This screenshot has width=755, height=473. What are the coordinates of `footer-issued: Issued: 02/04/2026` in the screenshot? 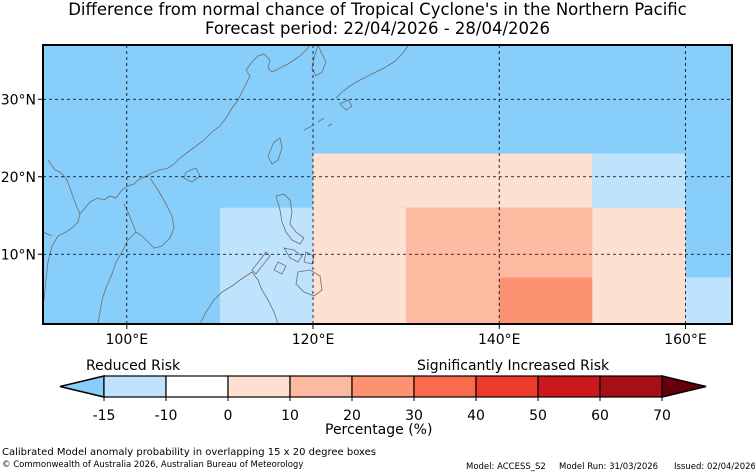 It's located at (714, 467).